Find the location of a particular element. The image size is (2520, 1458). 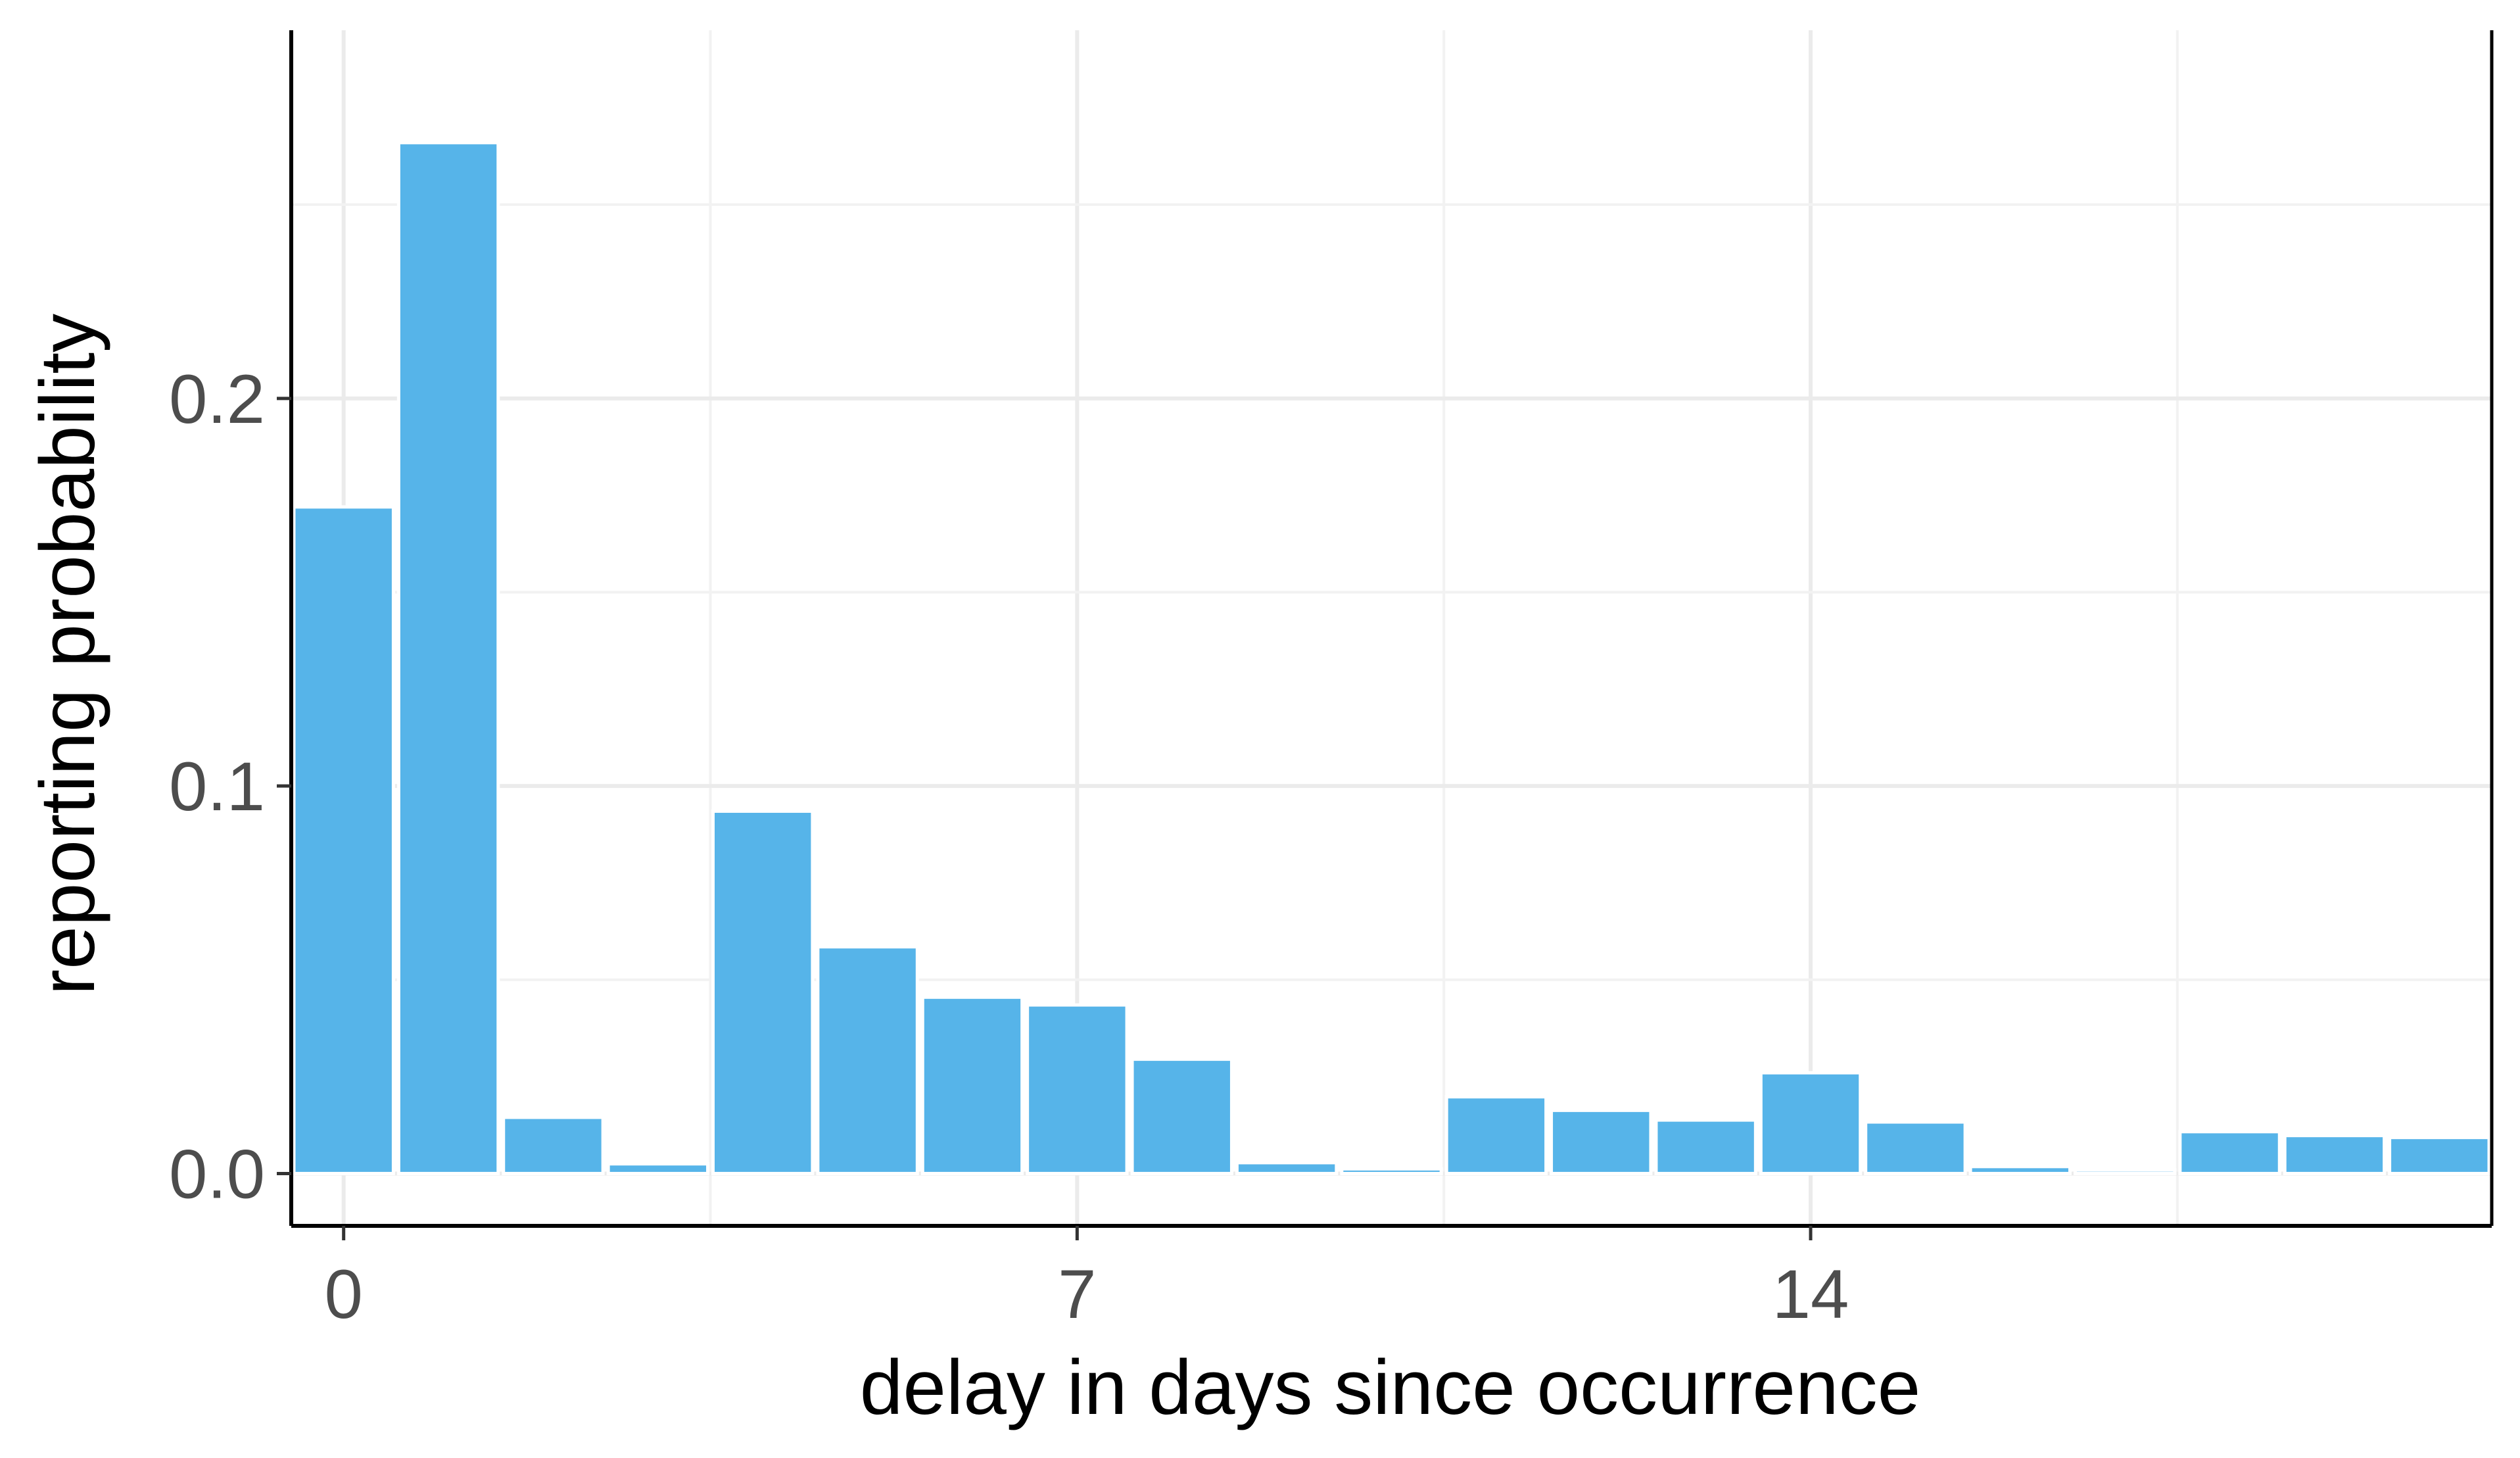

x-tick-label: 0 is located at coordinates (343, 1294).